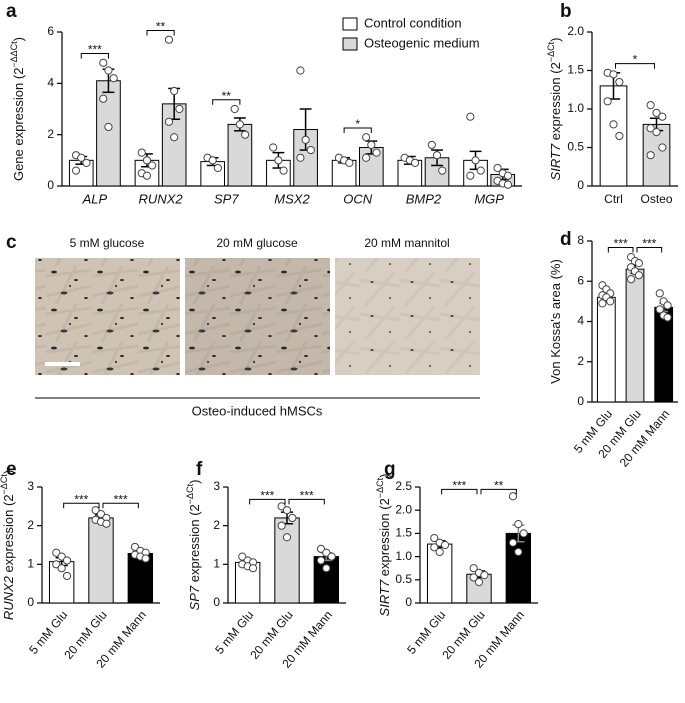  Describe the element at coordinates (95, 198) in the screenshot. I see `x-tick-label: ALP` at that location.